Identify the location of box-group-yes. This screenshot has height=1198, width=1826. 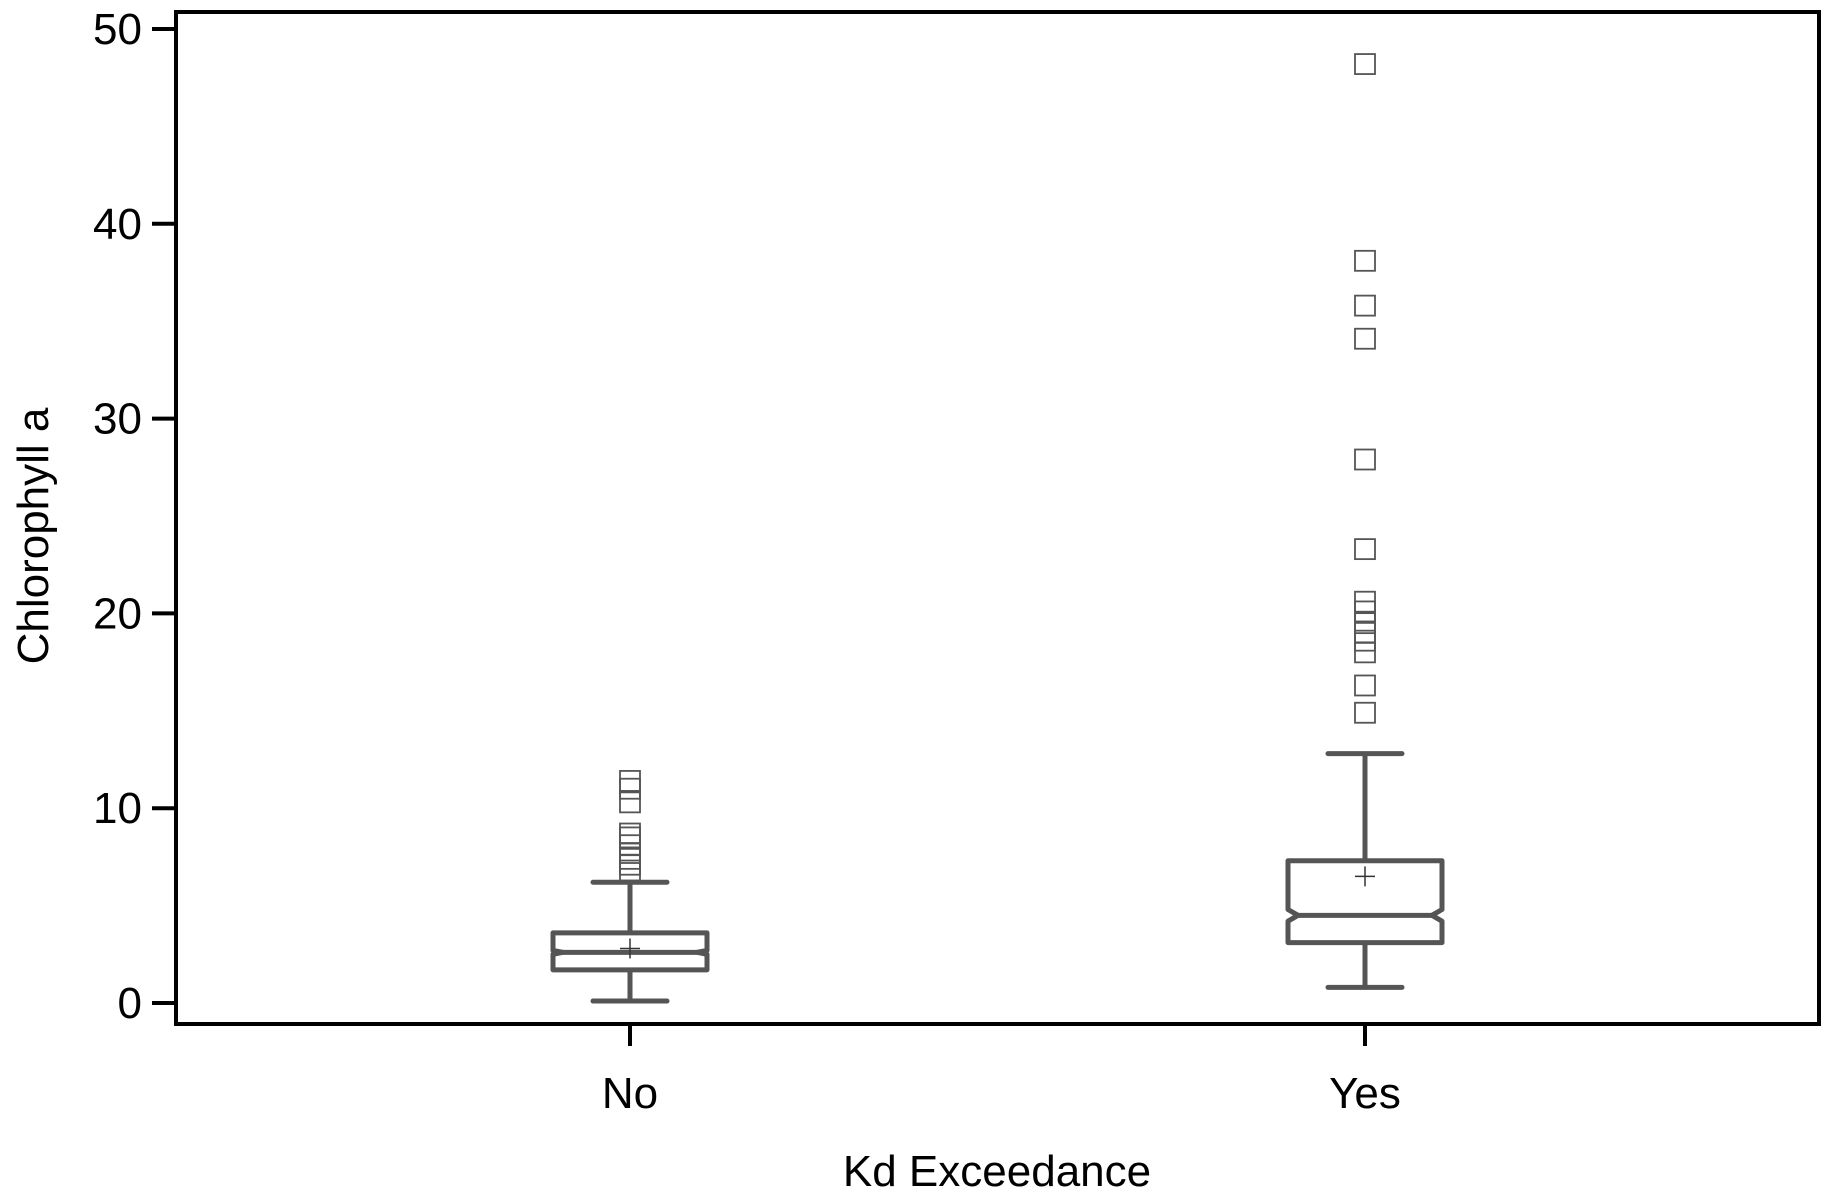
(1365, 521).